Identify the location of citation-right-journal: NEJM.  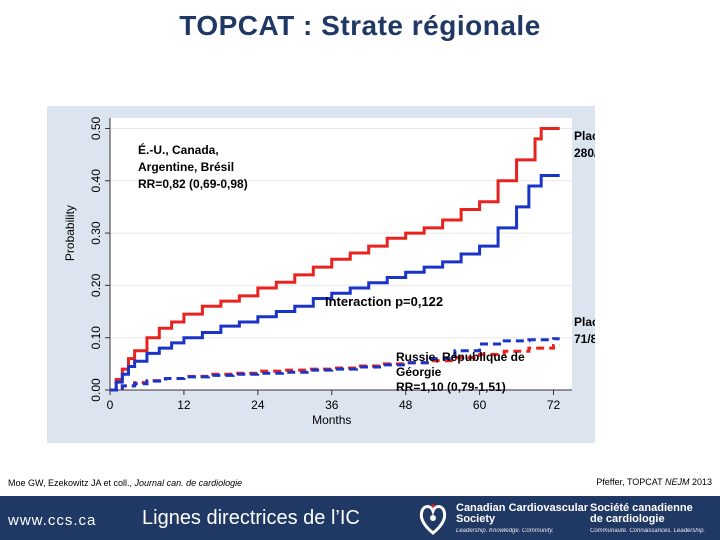
(677, 482).